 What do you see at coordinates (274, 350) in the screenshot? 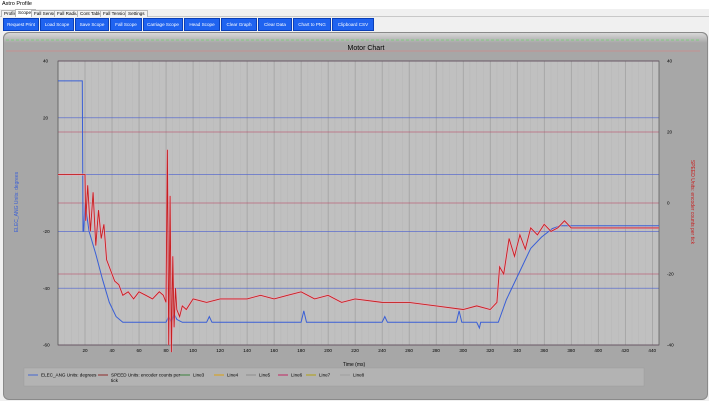
I see `x-tick-label: 160` at bounding box center [274, 350].